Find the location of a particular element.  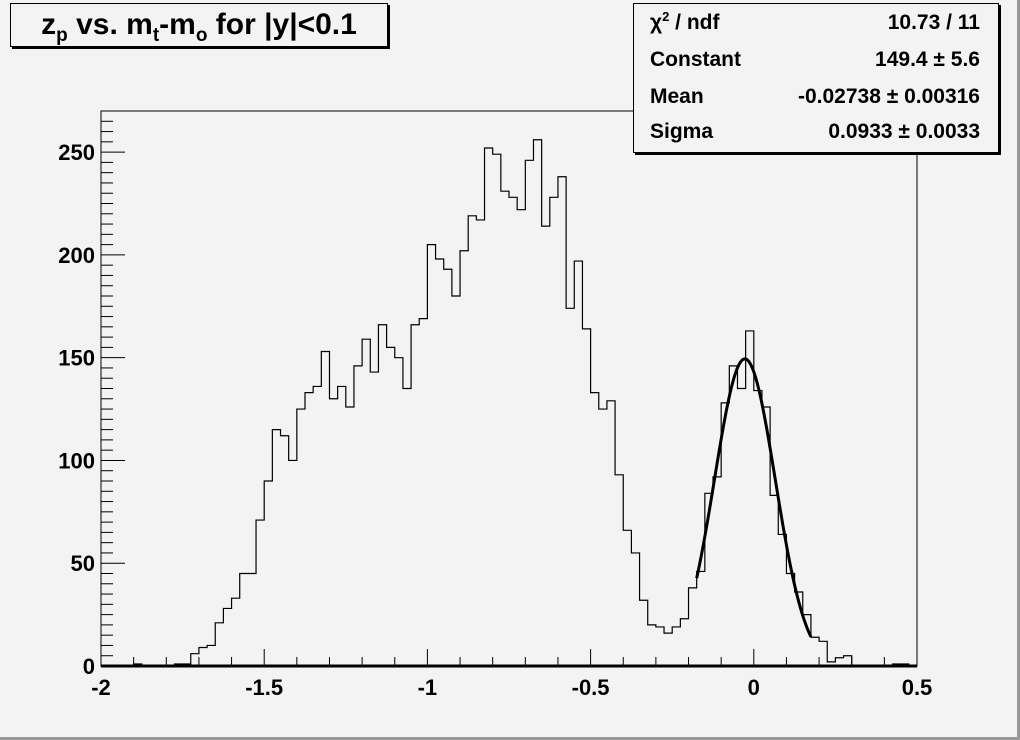

x-tick-label: -0.5 is located at coordinates (591, 687).